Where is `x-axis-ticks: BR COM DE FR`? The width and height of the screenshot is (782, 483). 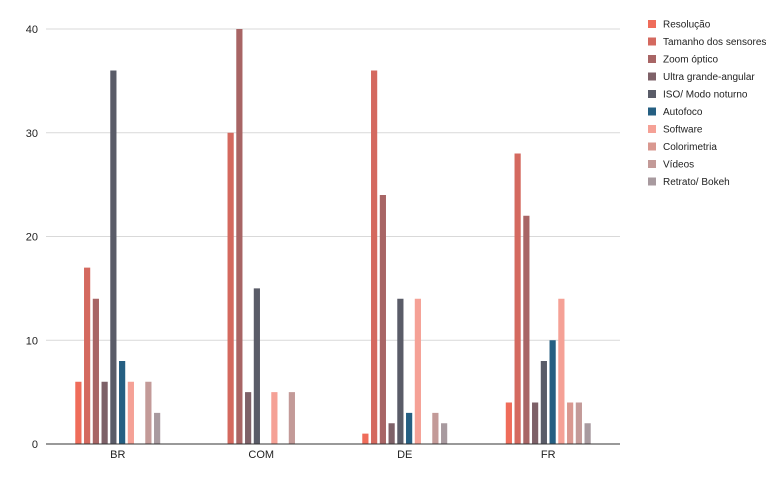
x-axis-ticks: BR COM DE FR is located at coordinates (333, 455).